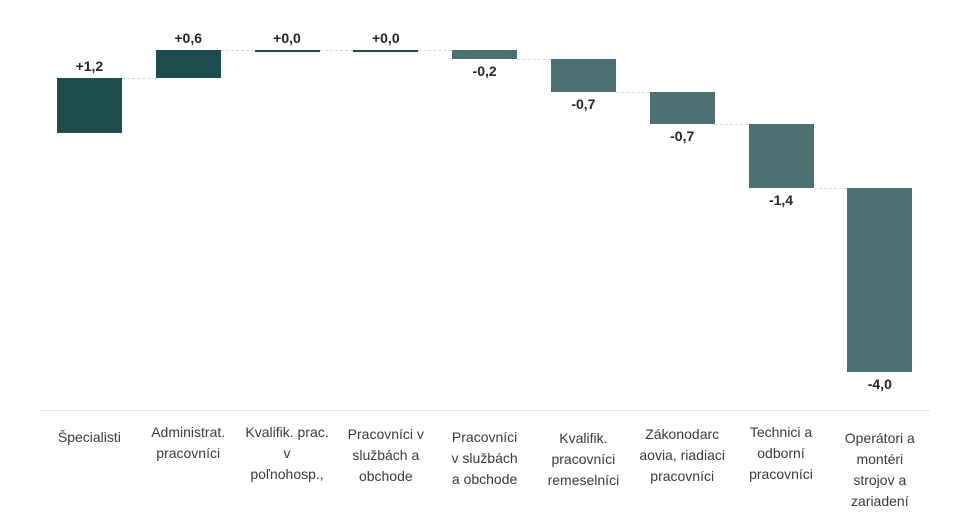 Image resolution: width=954 pixels, height=523 pixels. Describe the element at coordinates (484, 479) in the screenshot. I see `category-label-line: a obchode` at that location.